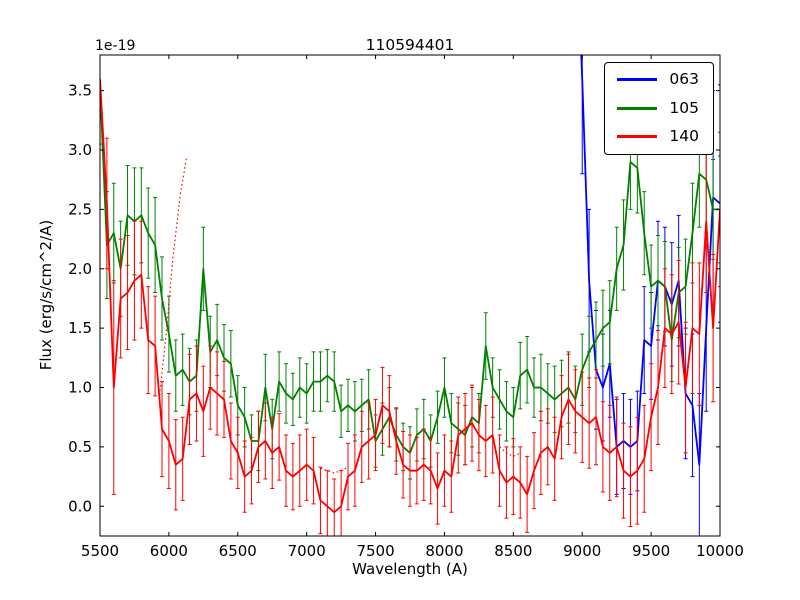 This screenshot has width=800, height=600. Describe the element at coordinates (80, 209) in the screenshot. I see `svg-text: 2.5` at that location.